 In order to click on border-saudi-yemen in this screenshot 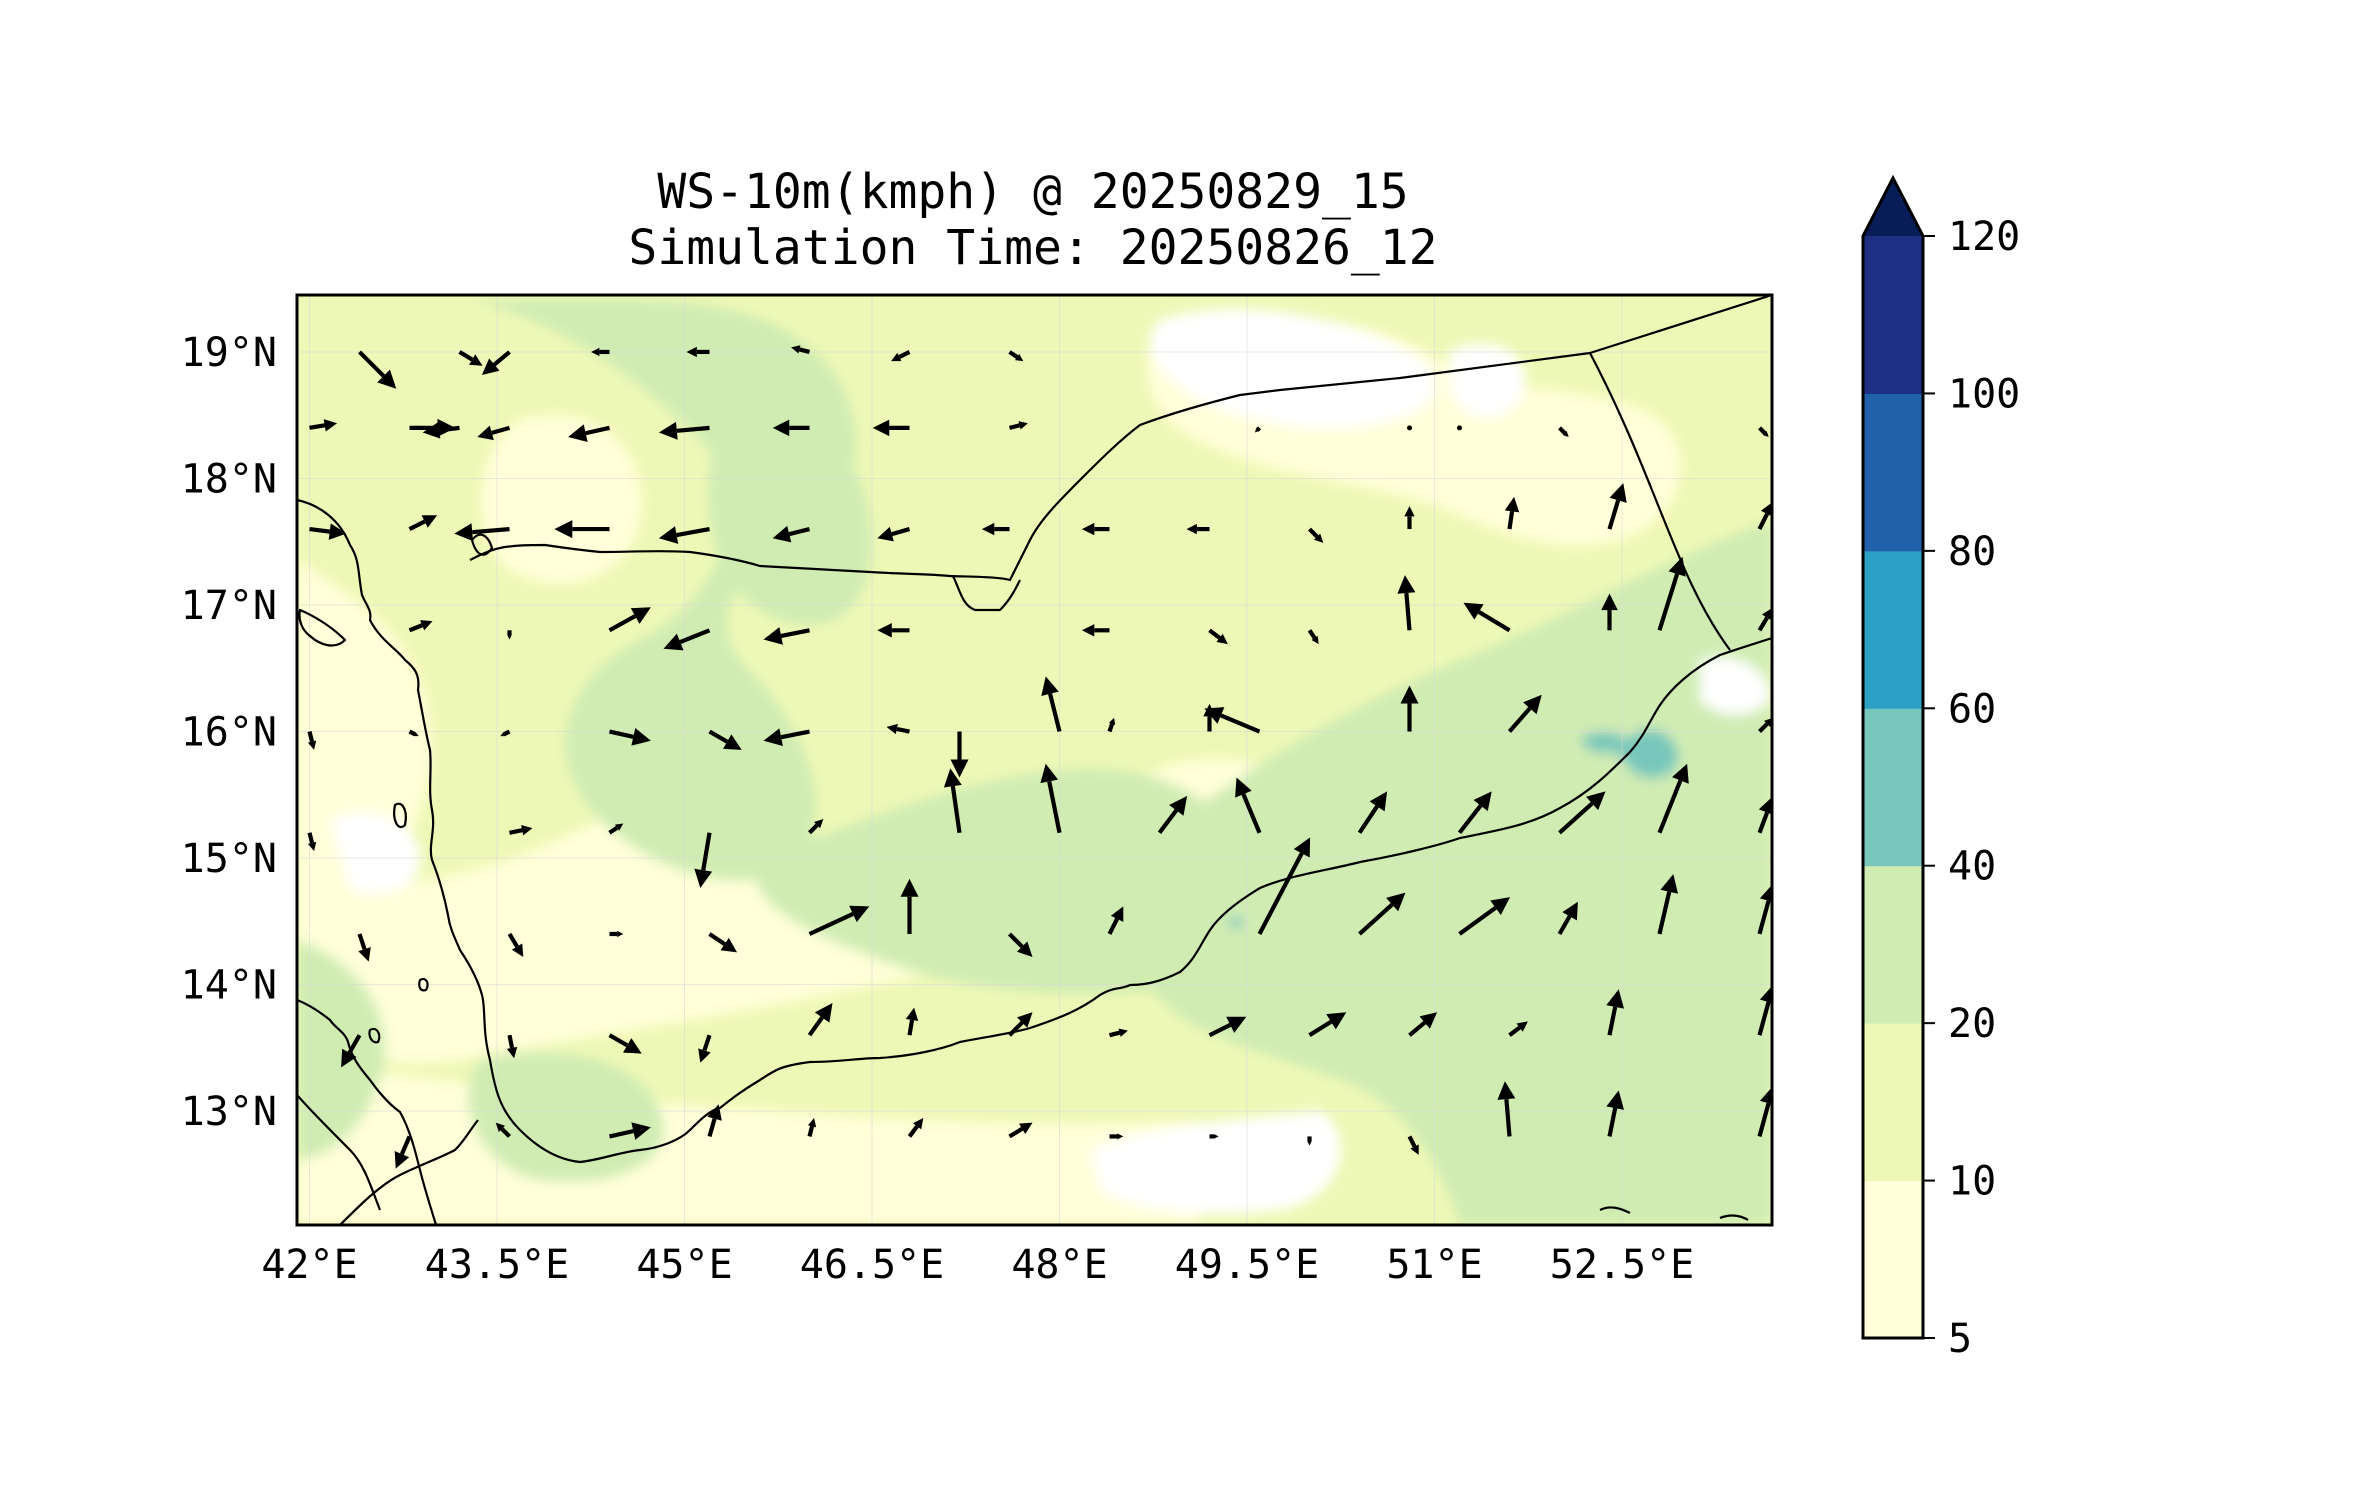, I will do `click(1120, 438)`.